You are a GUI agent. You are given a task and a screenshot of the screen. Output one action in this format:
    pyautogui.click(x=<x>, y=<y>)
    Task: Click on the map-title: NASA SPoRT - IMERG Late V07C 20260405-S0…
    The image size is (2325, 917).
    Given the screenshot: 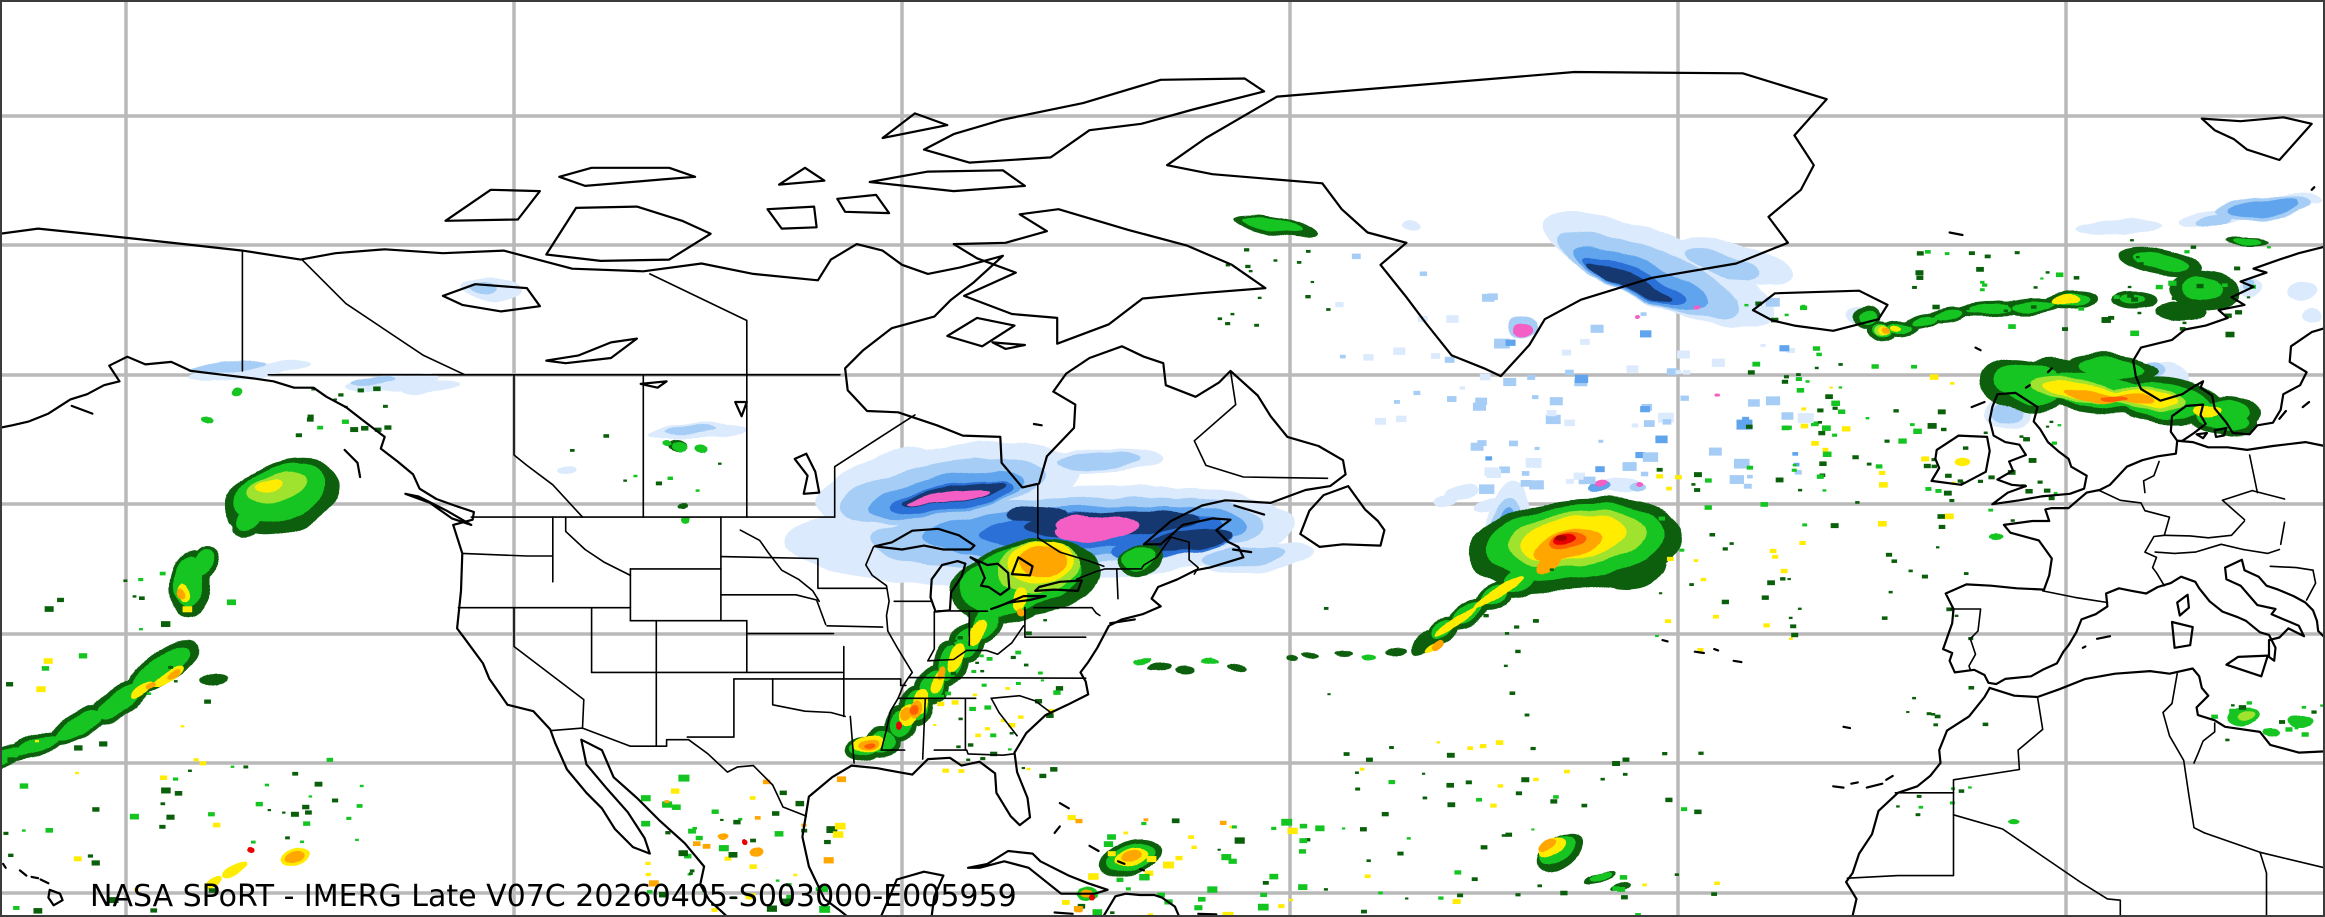 What is the action you would take?
    pyautogui.click(x=553, y=896)
    